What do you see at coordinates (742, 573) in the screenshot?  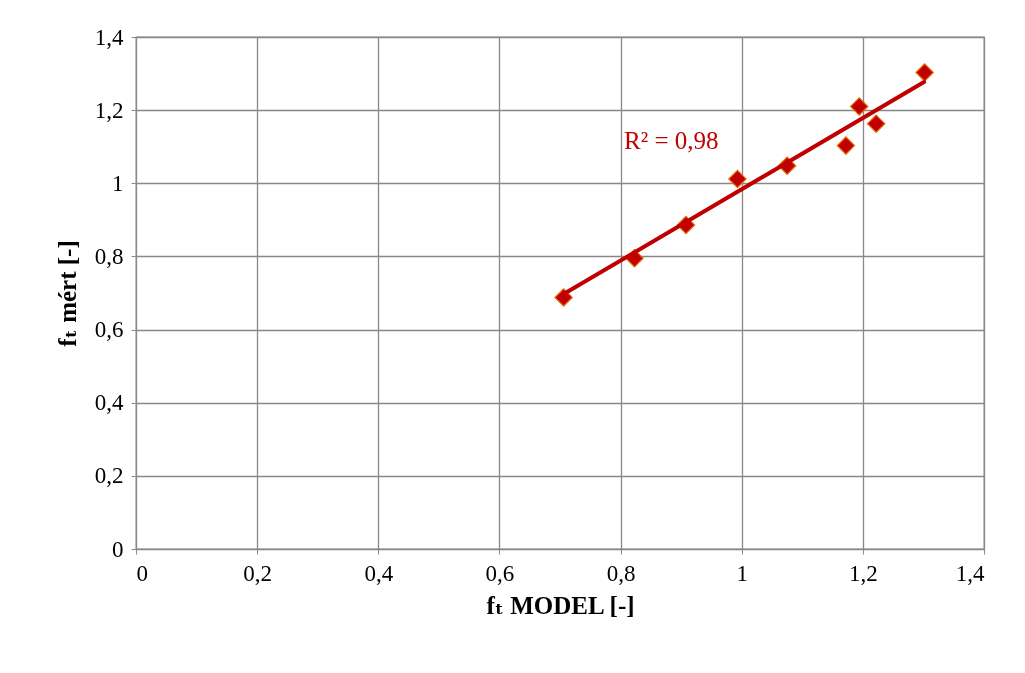 I see `x-tick-label: 1` at bounding box center [742, 573].